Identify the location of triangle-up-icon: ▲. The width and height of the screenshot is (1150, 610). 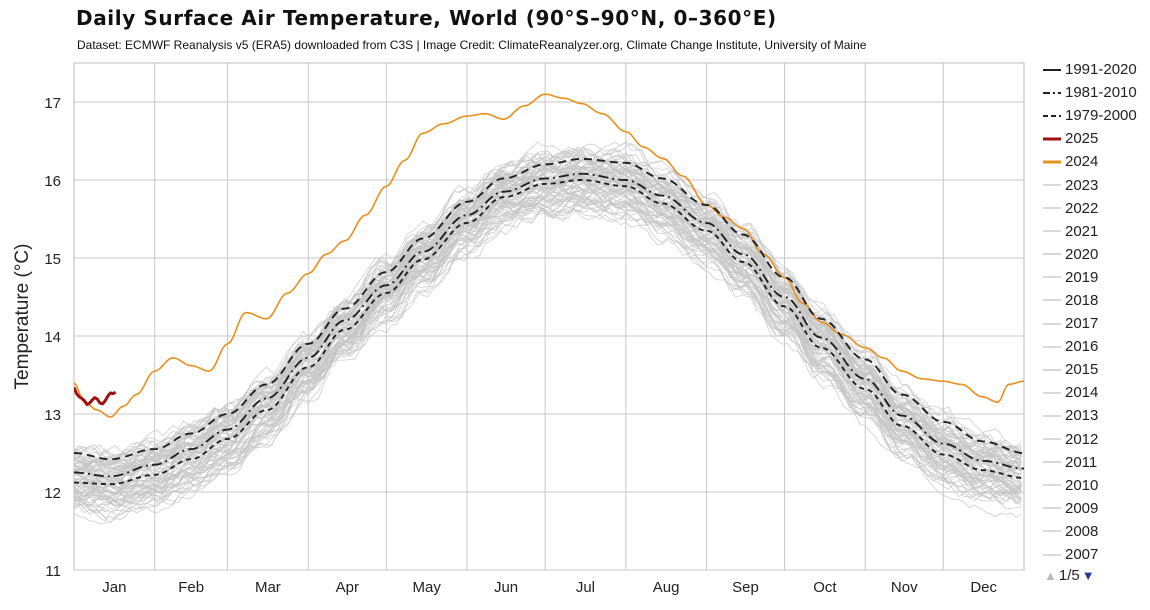
(1050, 575).